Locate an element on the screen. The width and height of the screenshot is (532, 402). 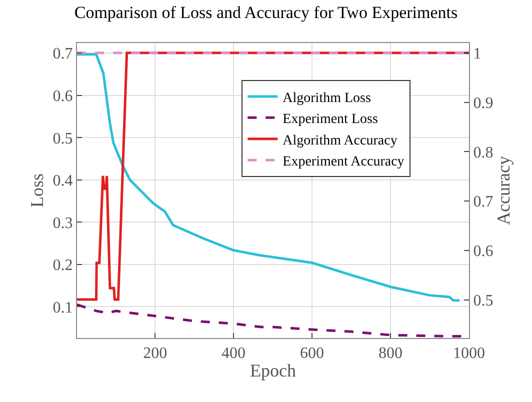
y2-tick-label: 1 is located at coordinates (477, 53).